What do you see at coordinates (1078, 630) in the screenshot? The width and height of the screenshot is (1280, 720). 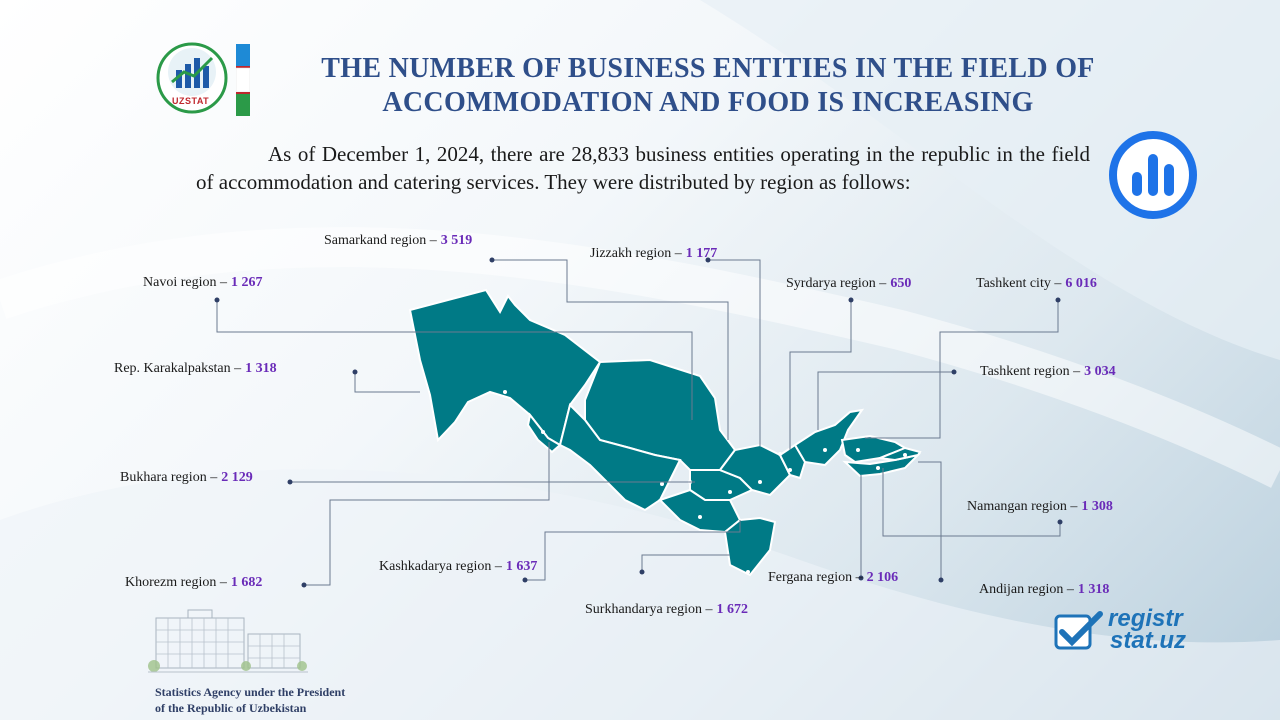 I see `checkmark-icon` at bounding box center [1078, 630].